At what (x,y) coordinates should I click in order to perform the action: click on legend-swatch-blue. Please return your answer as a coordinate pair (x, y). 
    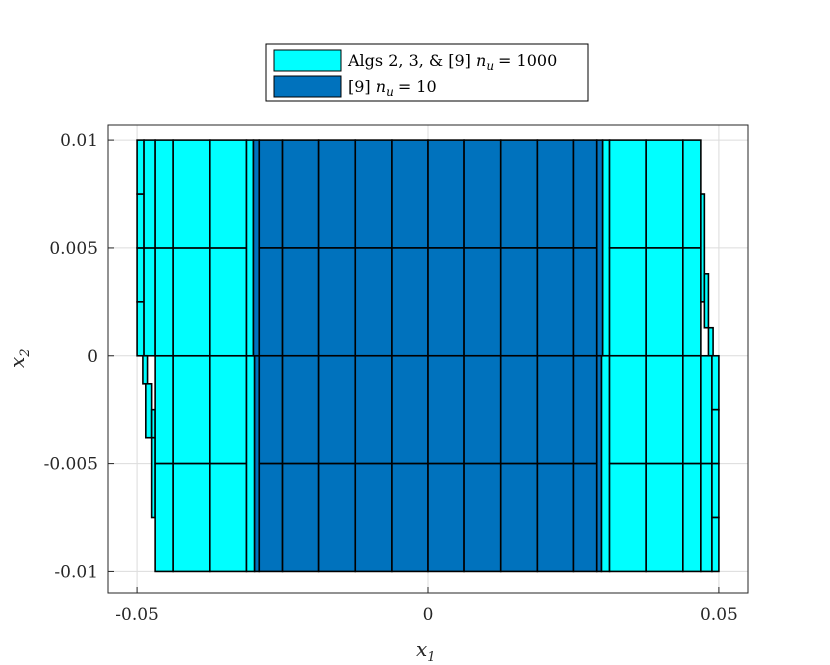
    Looking at the image, I should click on (307, 86).